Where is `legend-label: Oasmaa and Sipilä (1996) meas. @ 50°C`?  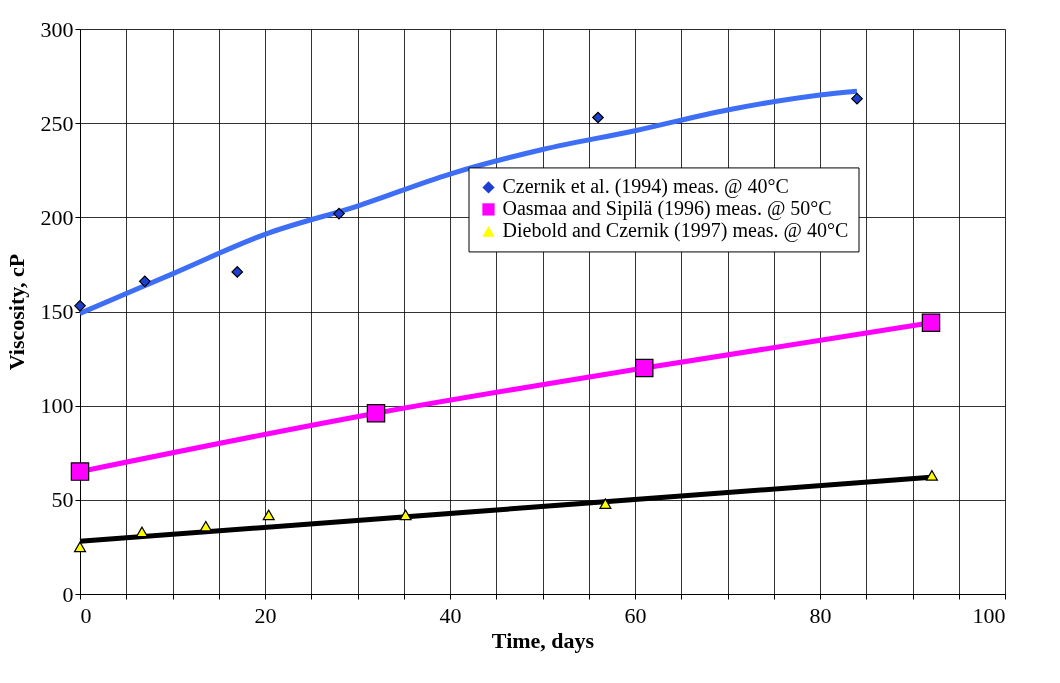 legend-label: Oasmaa and Sipilä (1996) meas. @ 50°C is located at coordinates (667, 209).